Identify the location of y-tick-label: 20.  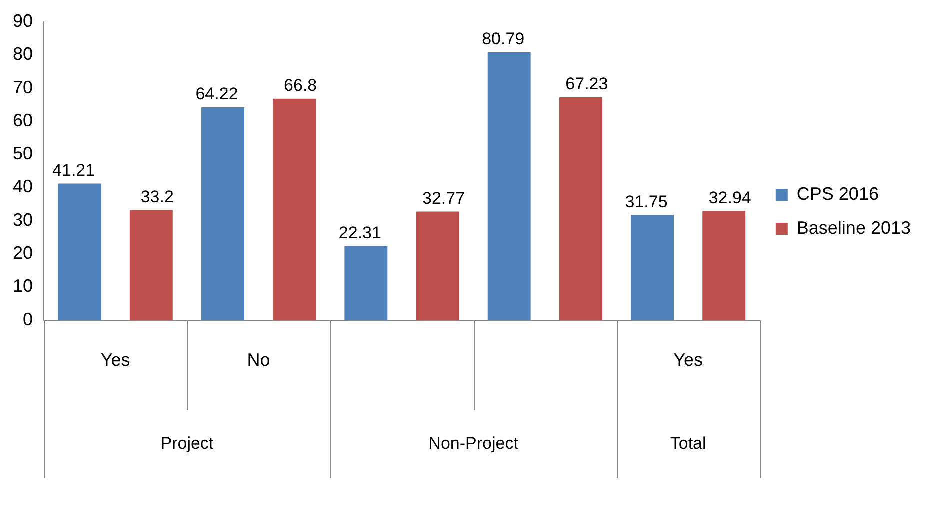
(23, 253).